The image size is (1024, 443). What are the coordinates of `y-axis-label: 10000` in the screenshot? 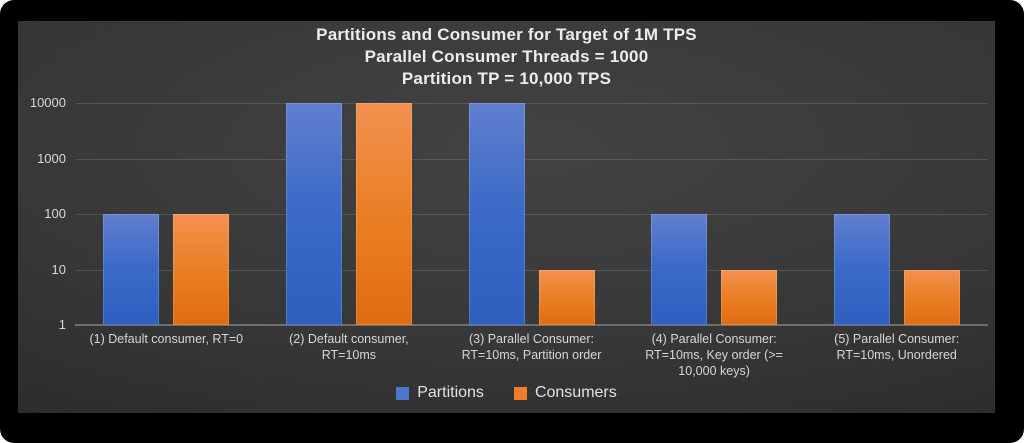 It's located at (47, 102).